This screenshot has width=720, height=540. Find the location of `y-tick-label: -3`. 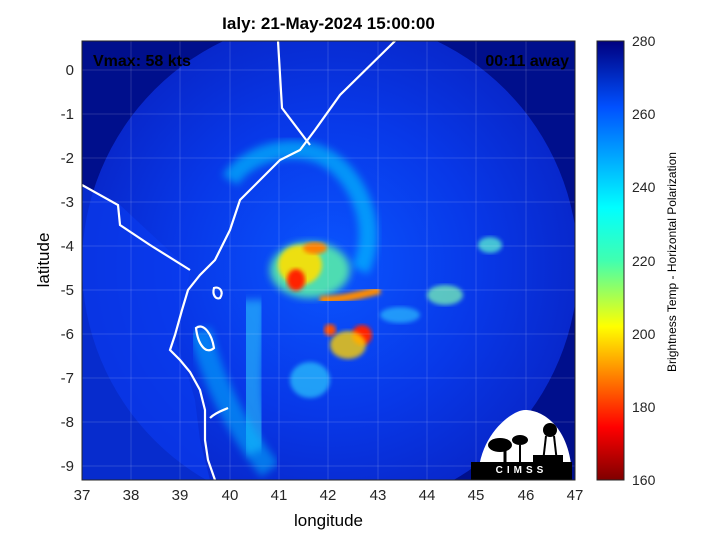

y-tick-label: -3 is located at coordinates (67, 202).